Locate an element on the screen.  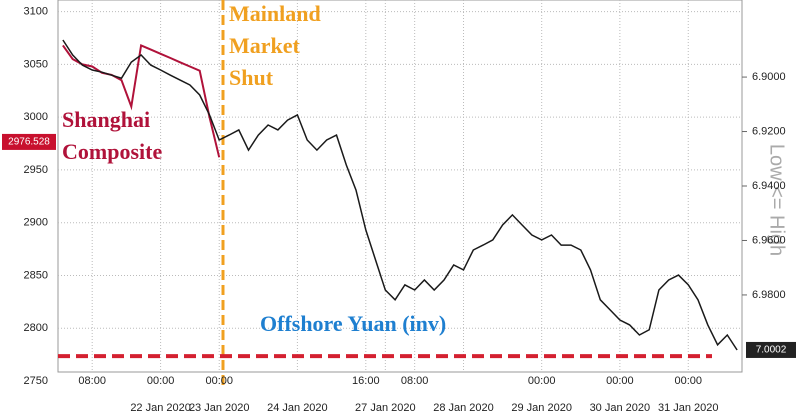
y-tick-label: 2850 is located at coordinates (36, 275).